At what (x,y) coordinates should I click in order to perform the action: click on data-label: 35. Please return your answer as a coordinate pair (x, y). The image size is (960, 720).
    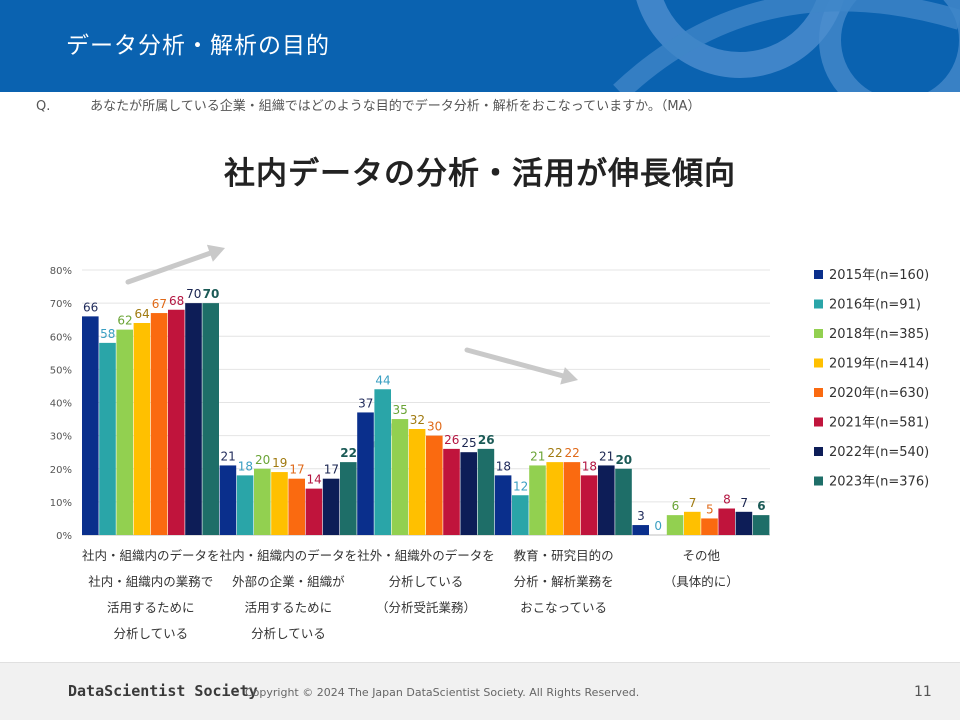
    Looking at the image, I should click on (400, 410).